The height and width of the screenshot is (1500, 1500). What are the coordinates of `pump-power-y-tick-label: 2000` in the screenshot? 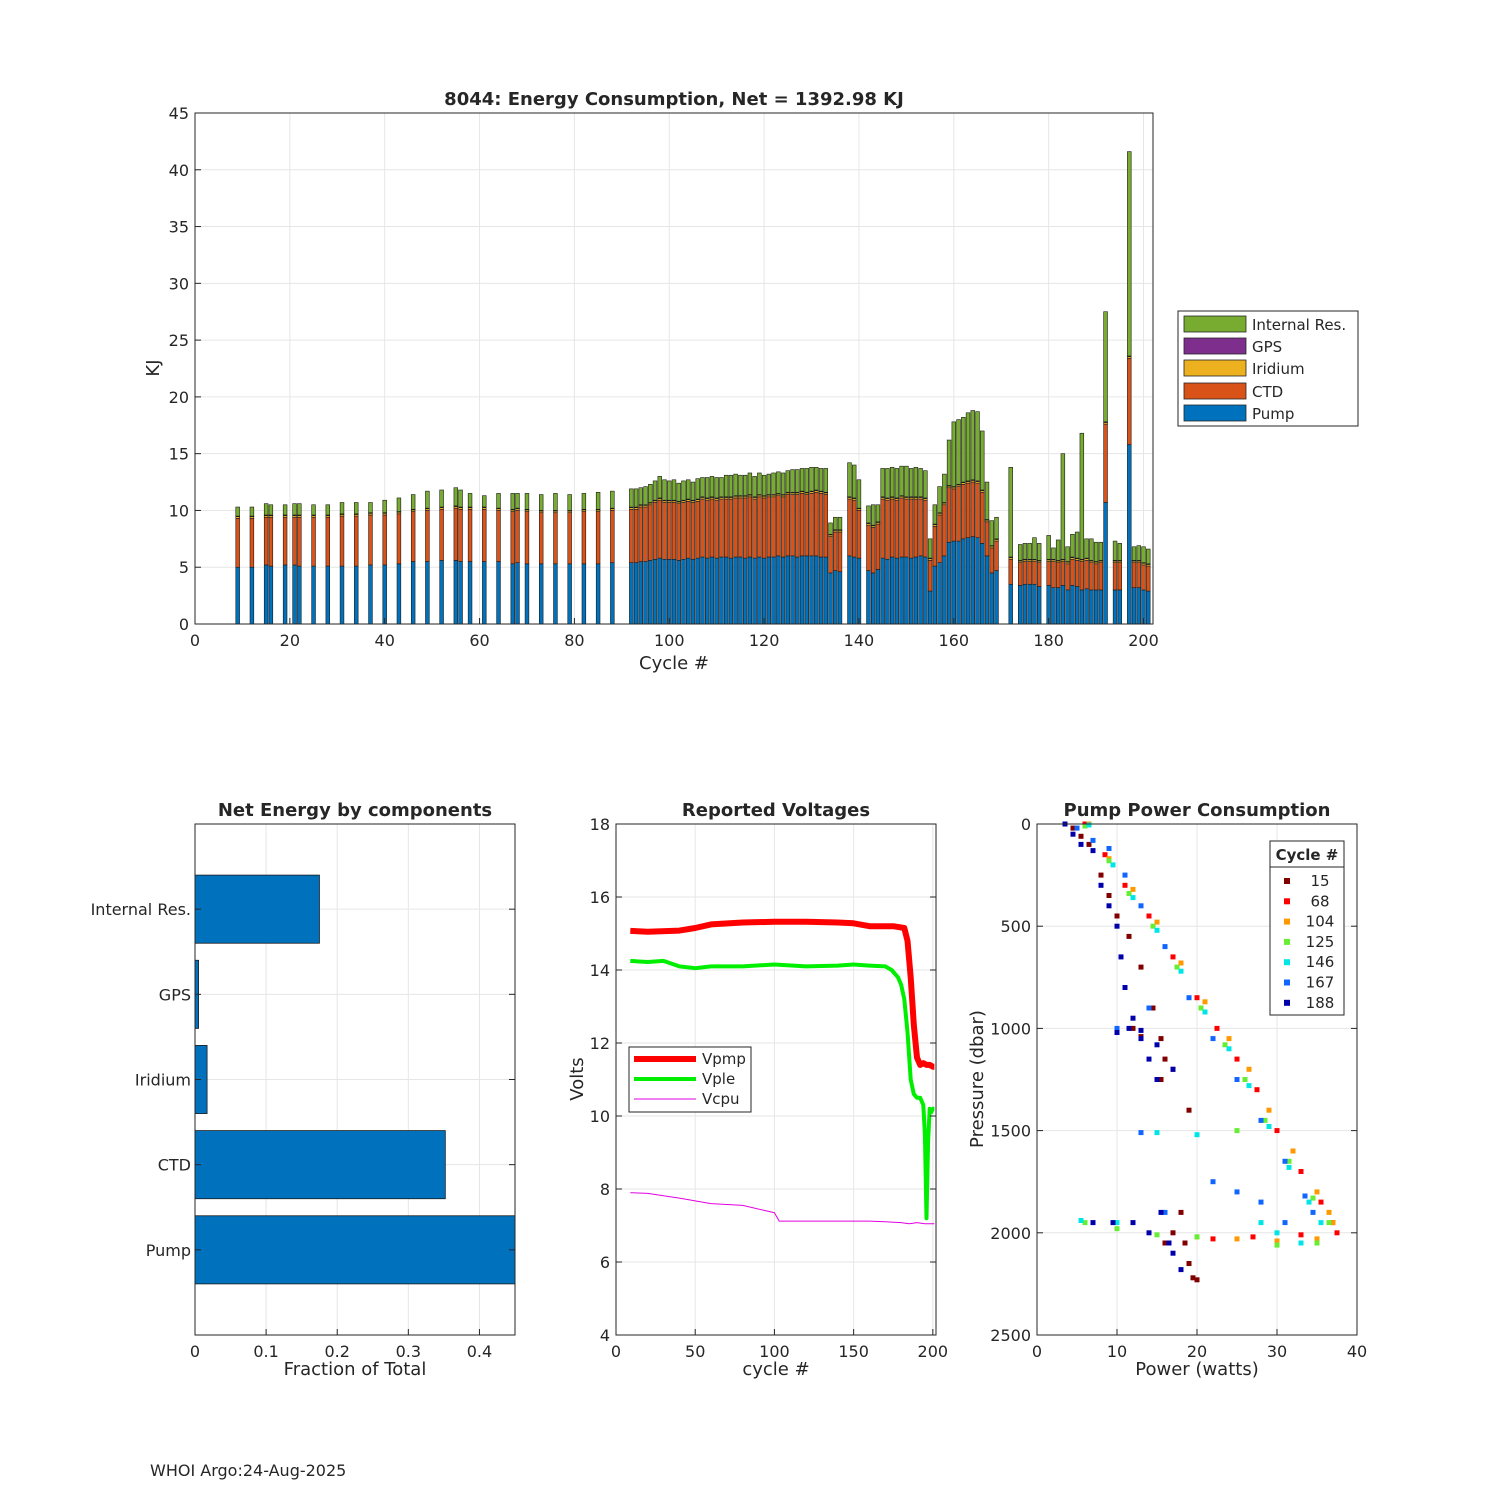 It's located at (1010, 1233).